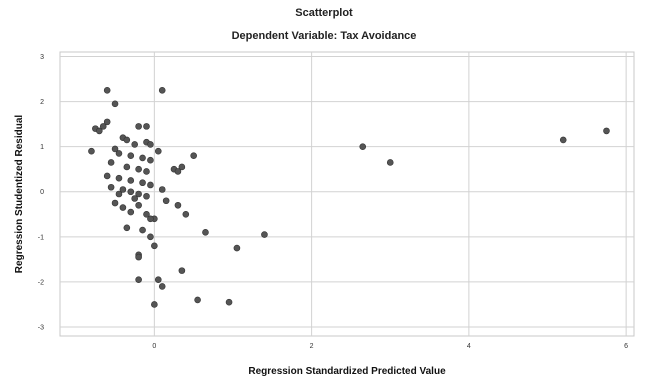 Image resolution: width=648 pixels, height=381 pixels. Describe the element at coordinates (41, 327) in the screenshot. I see `y-tick-label: -3` at that location.